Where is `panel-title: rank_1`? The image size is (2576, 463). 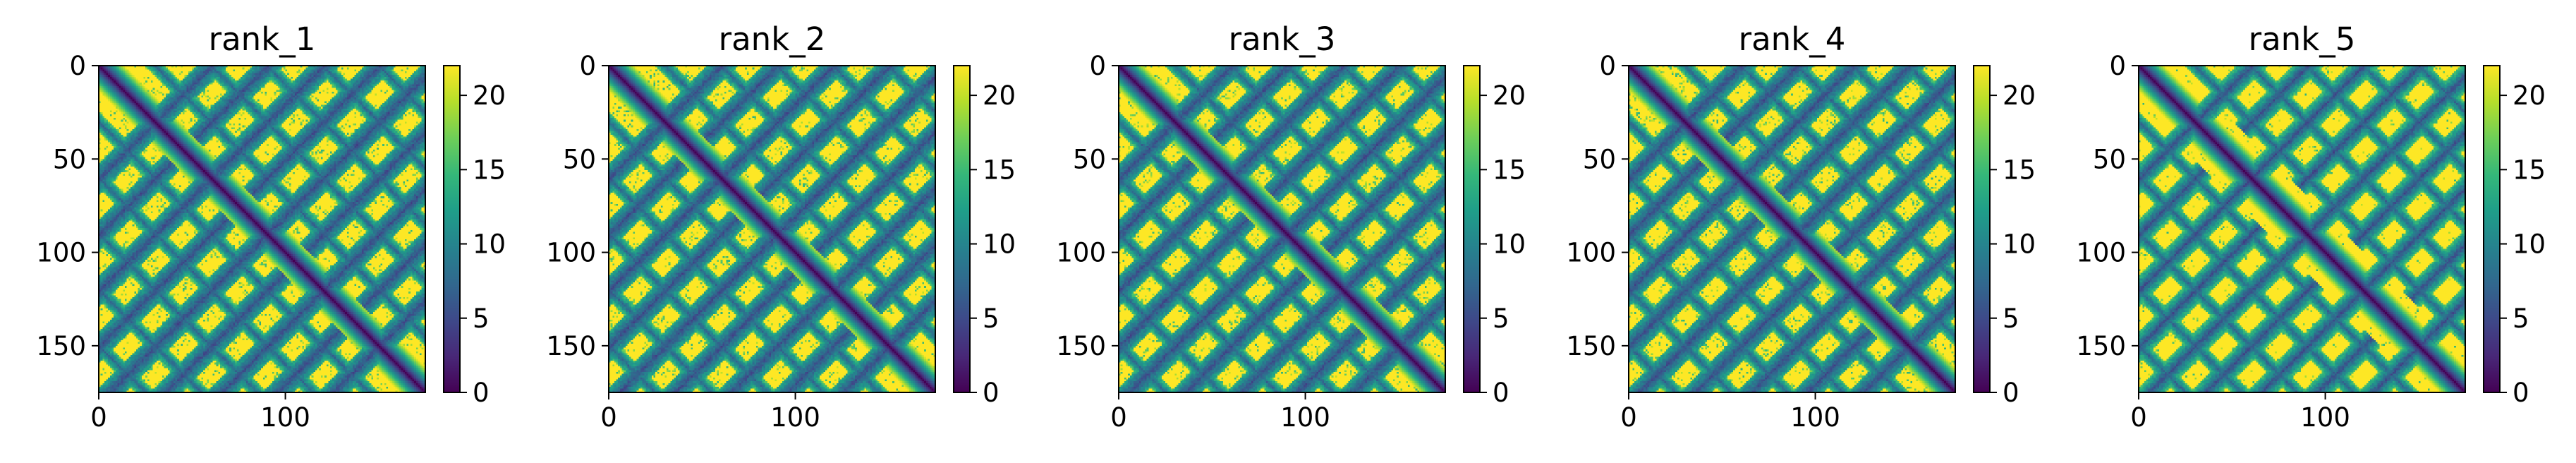
panel-title: rank_1 is located at coordinates (262, 39).